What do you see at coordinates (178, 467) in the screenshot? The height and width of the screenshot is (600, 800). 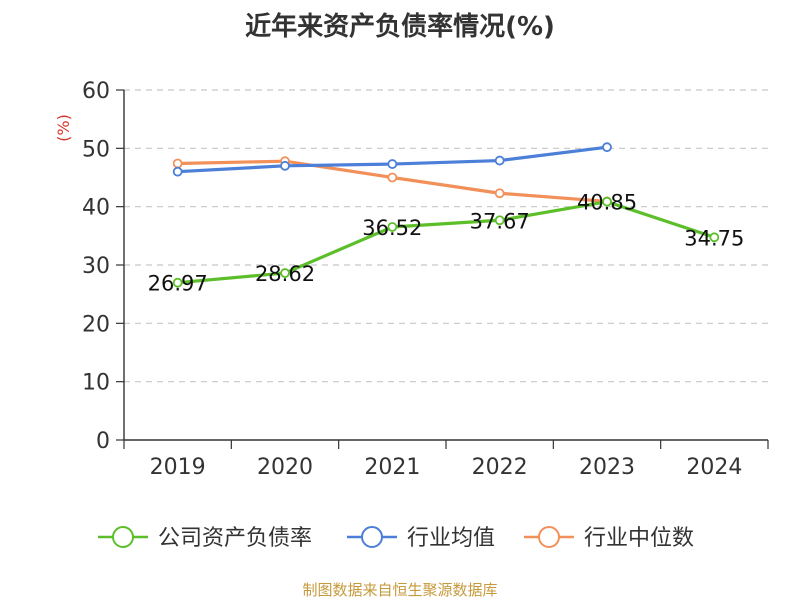 I see `x-tick-label: 2019` at bounding box center [178, 467].